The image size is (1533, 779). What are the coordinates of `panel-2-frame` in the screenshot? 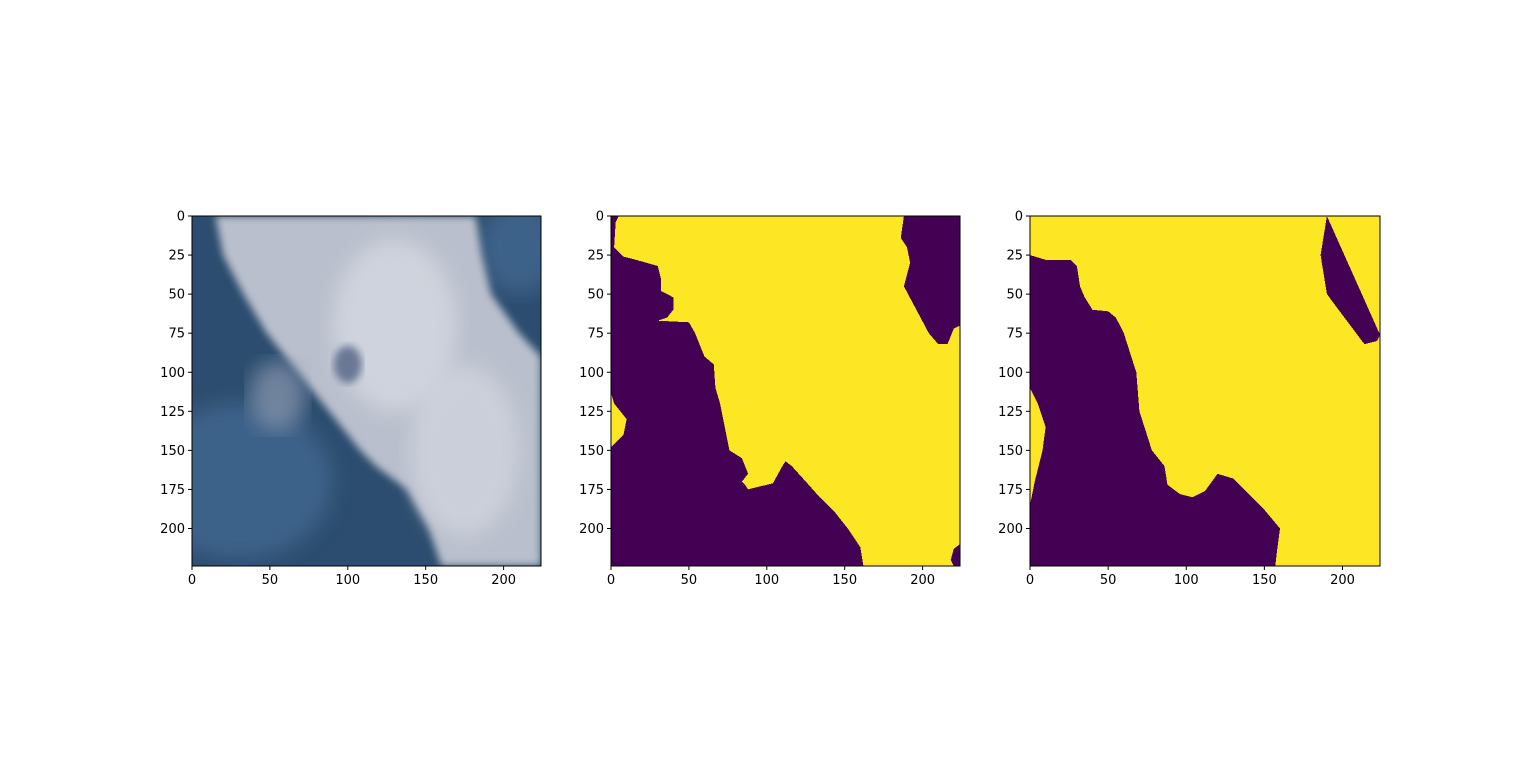 It's located at (785, 391).